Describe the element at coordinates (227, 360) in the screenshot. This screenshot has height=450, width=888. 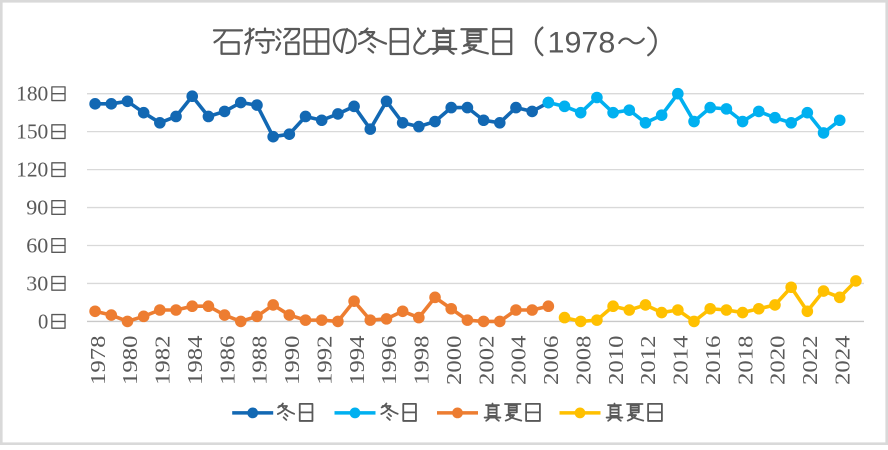
I see `svg-text: 1986` at that location.